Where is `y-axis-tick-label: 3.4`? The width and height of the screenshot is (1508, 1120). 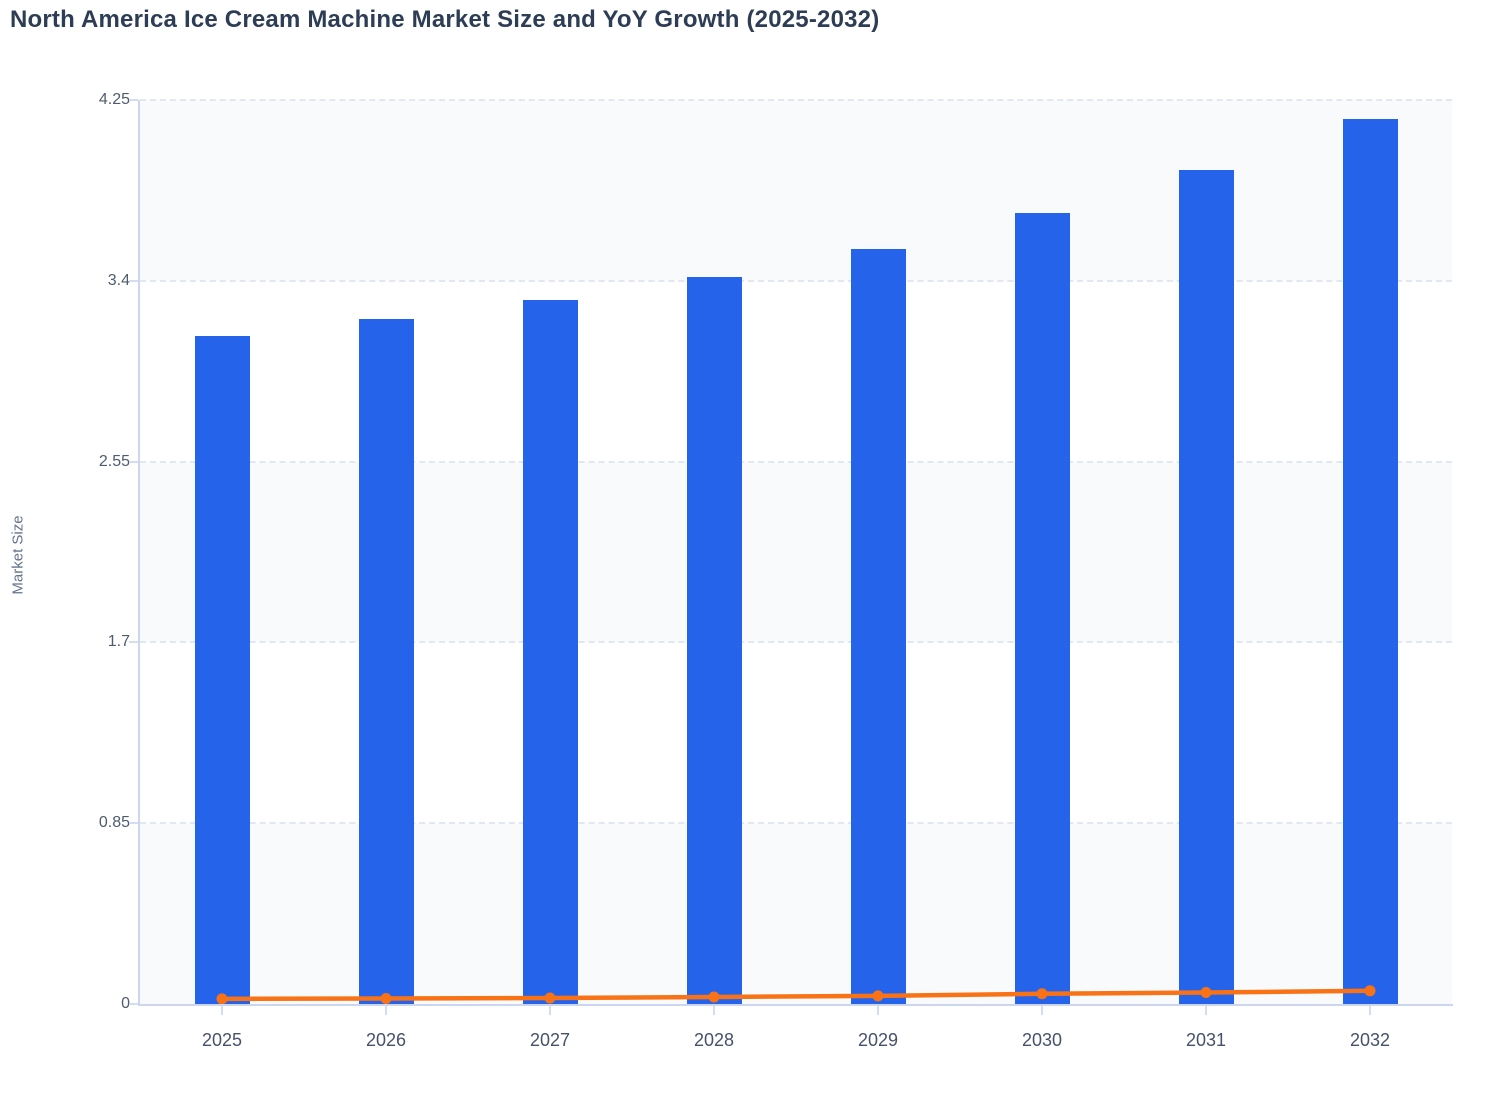 y-axis-tick-label: 3.4 is located at coordinates (118, 280).